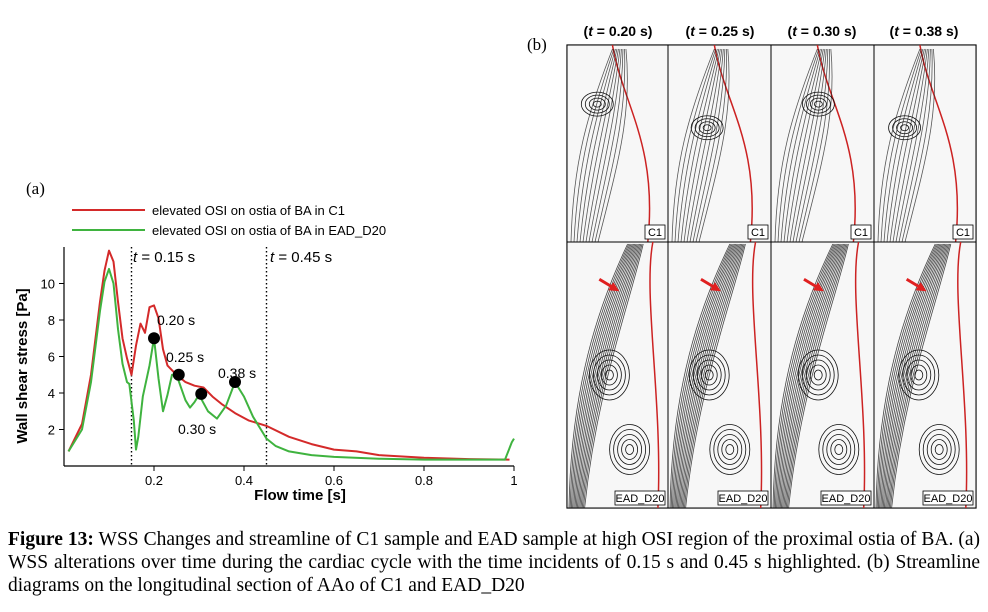 The image size is (988, 612). I want to click on point-label-030: 0.30 s, so click(197, 429).